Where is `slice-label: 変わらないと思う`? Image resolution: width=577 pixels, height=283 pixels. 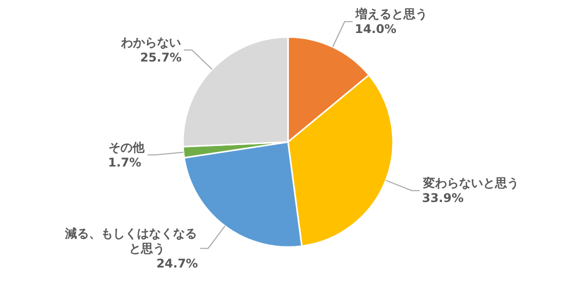 slice-label: 変わらないと思う is located at coordinates (470, 183).